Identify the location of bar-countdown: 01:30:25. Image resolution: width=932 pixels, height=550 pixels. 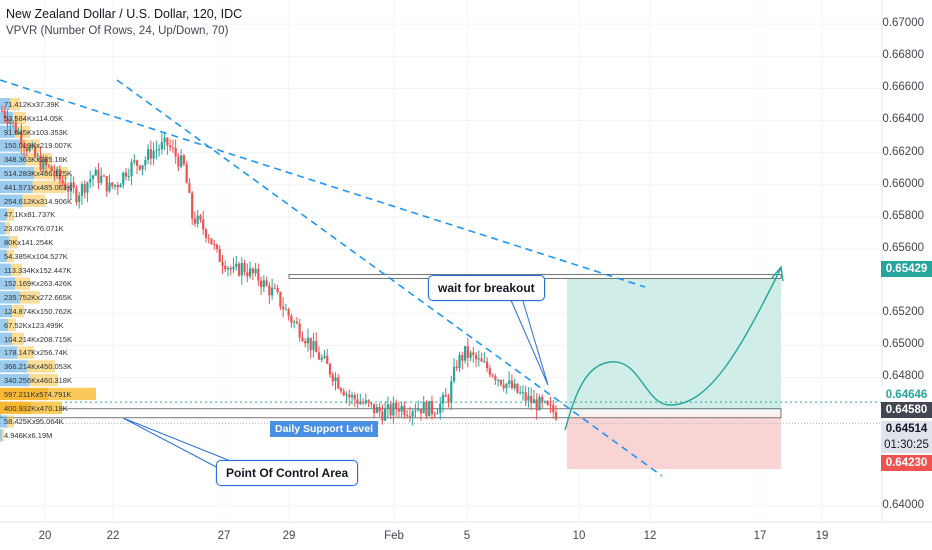
(906, 445).